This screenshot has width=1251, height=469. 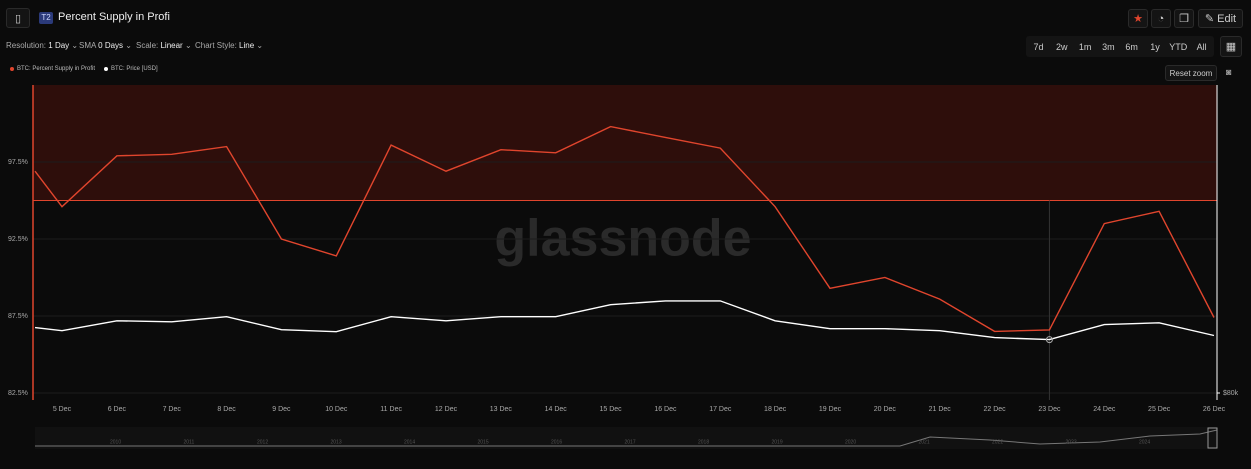 What do you see at coordinates (336, 442) in the screenshot?
I see `navigator-year: 2013` at bounding box center [336, 442].